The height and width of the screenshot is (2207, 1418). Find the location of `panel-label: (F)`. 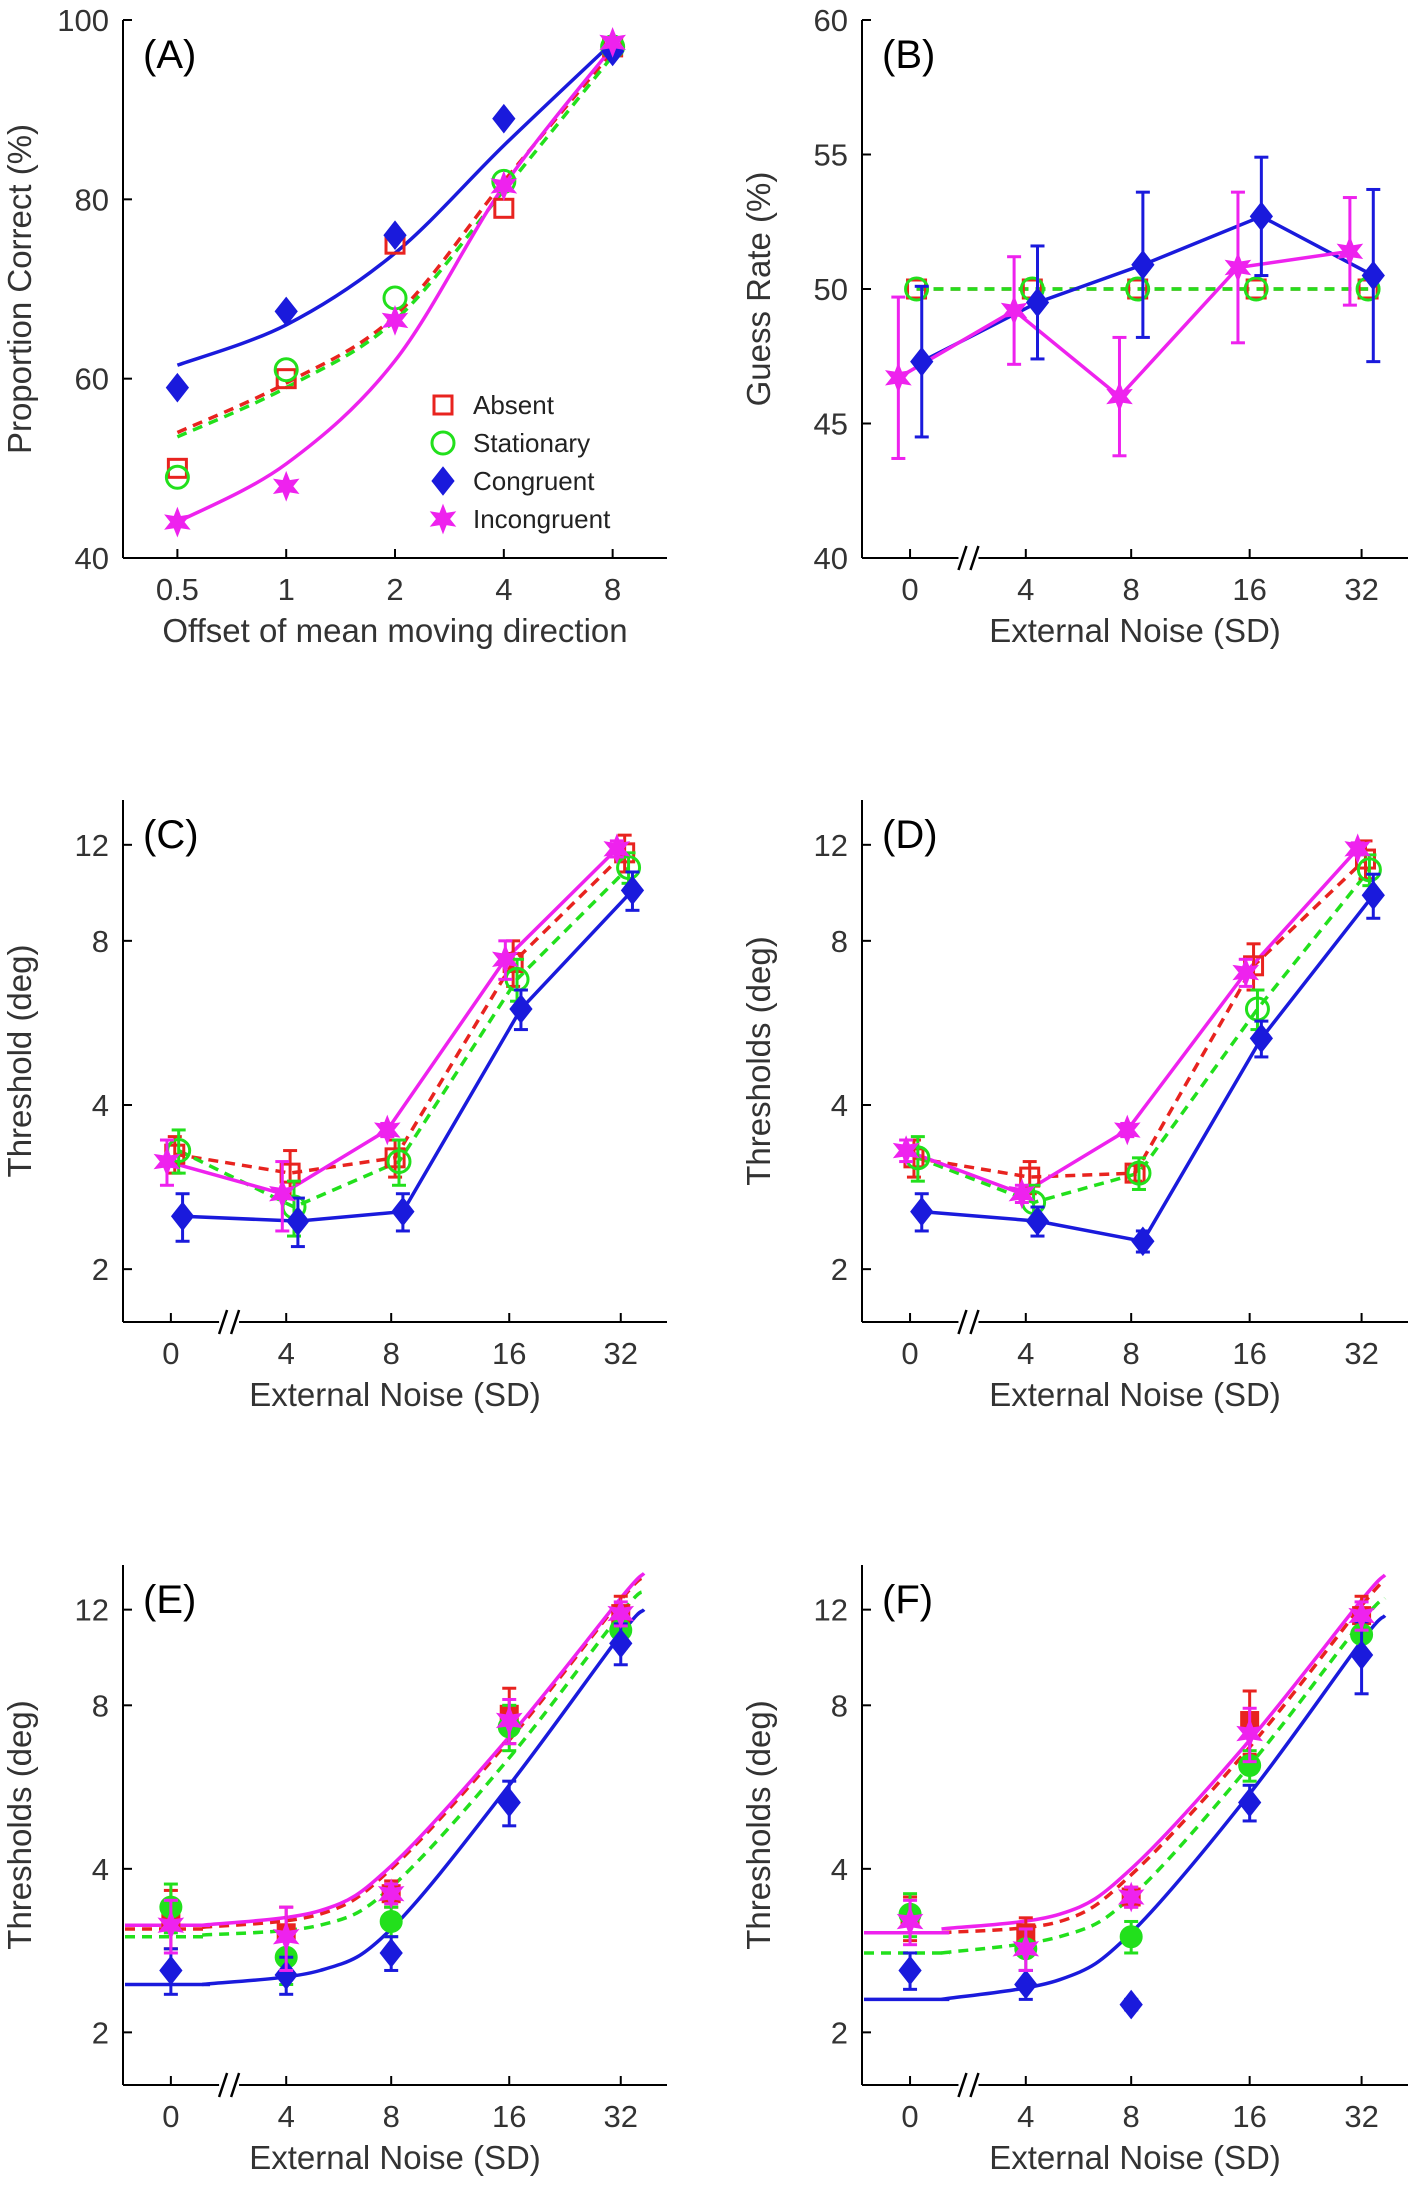

panel-label: (F) is located at coordinates (907, 1600).